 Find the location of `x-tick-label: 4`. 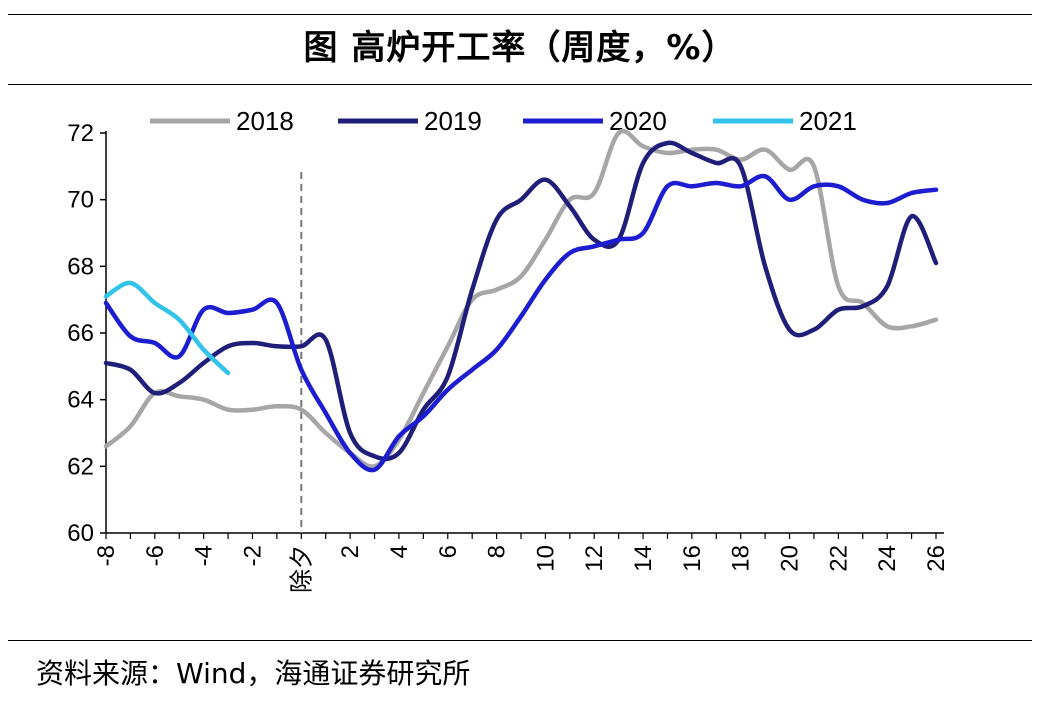

x-tick-label: 4 is located at coordinates (399, 551).